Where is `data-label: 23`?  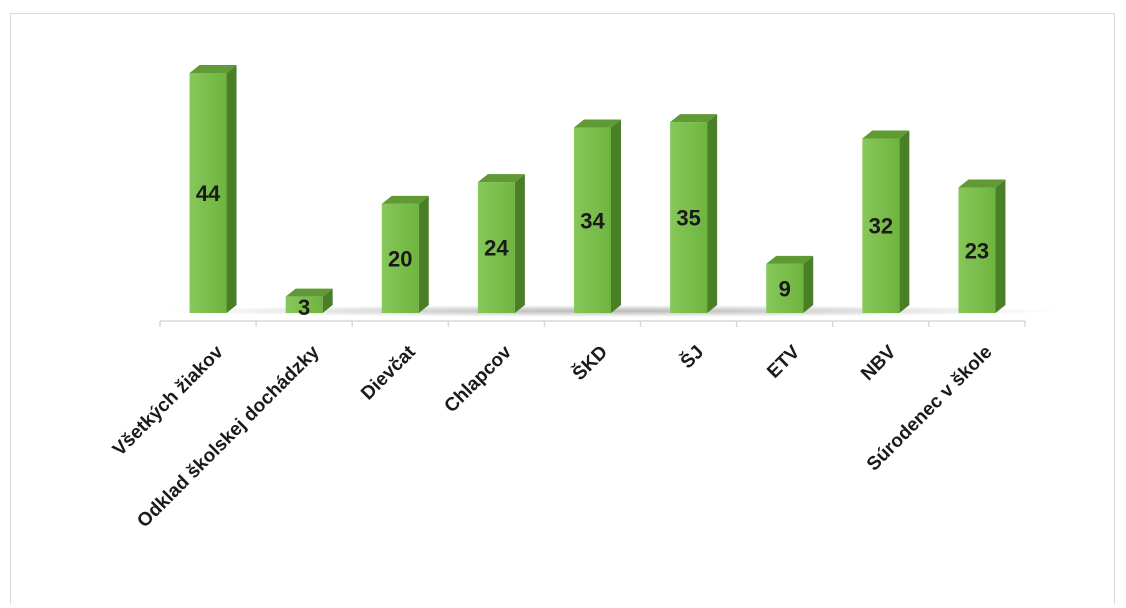 data-label: 23 is located at coordinates (977, 250).